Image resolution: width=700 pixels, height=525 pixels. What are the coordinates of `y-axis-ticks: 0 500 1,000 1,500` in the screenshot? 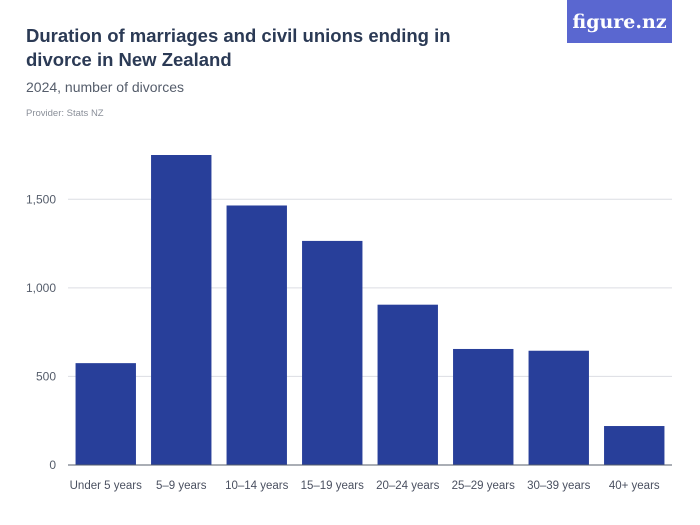 It's located at (41, 332).